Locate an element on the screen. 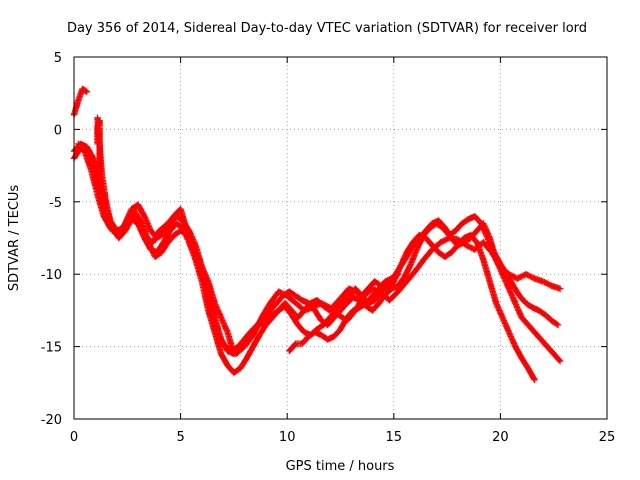 The width and height of the screenshot is (640, 480). y-tick-label: -5 is located at coordinates (55, 203).